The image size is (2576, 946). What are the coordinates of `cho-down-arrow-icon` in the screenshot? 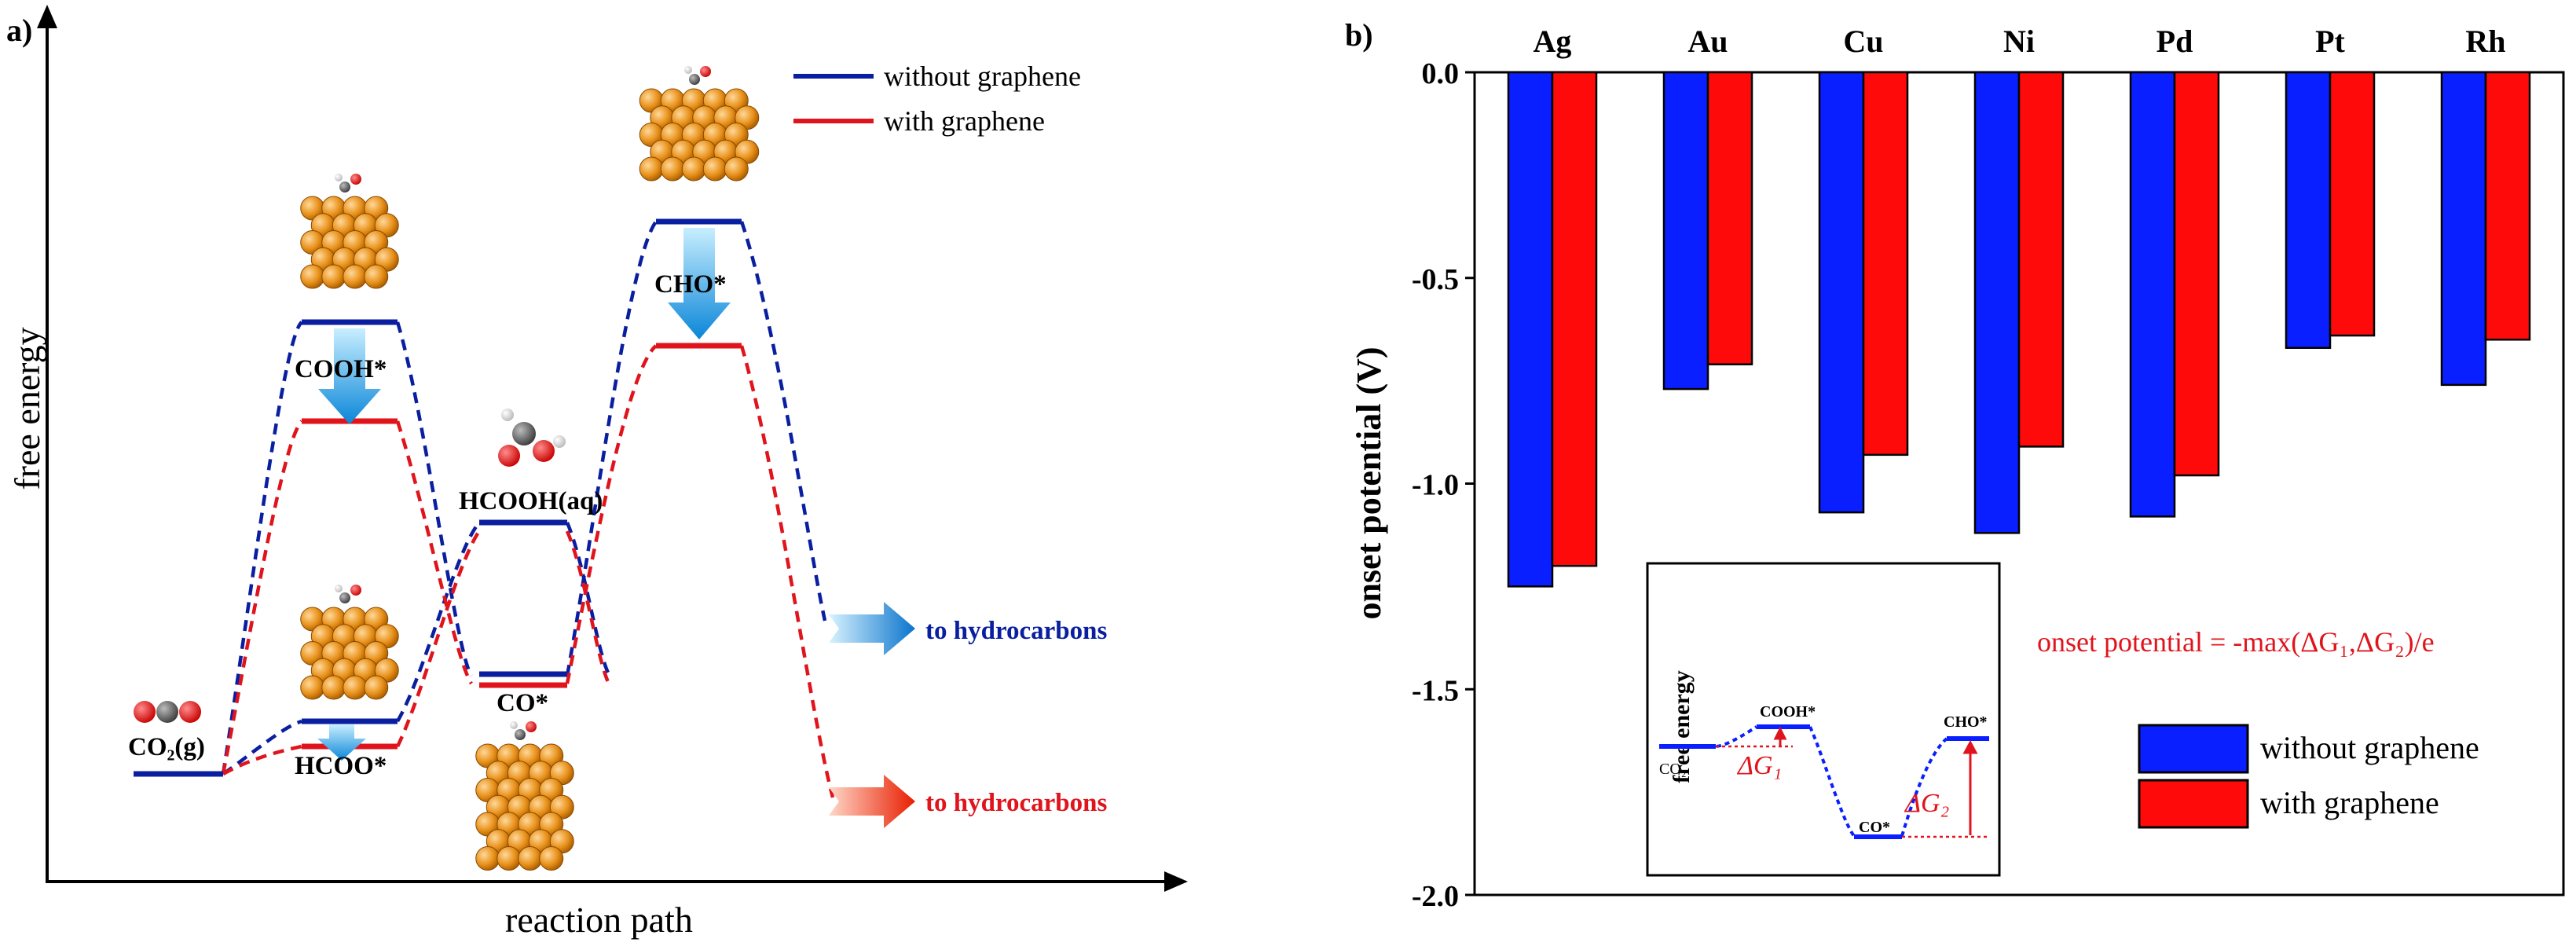 It's located at (699, 283).